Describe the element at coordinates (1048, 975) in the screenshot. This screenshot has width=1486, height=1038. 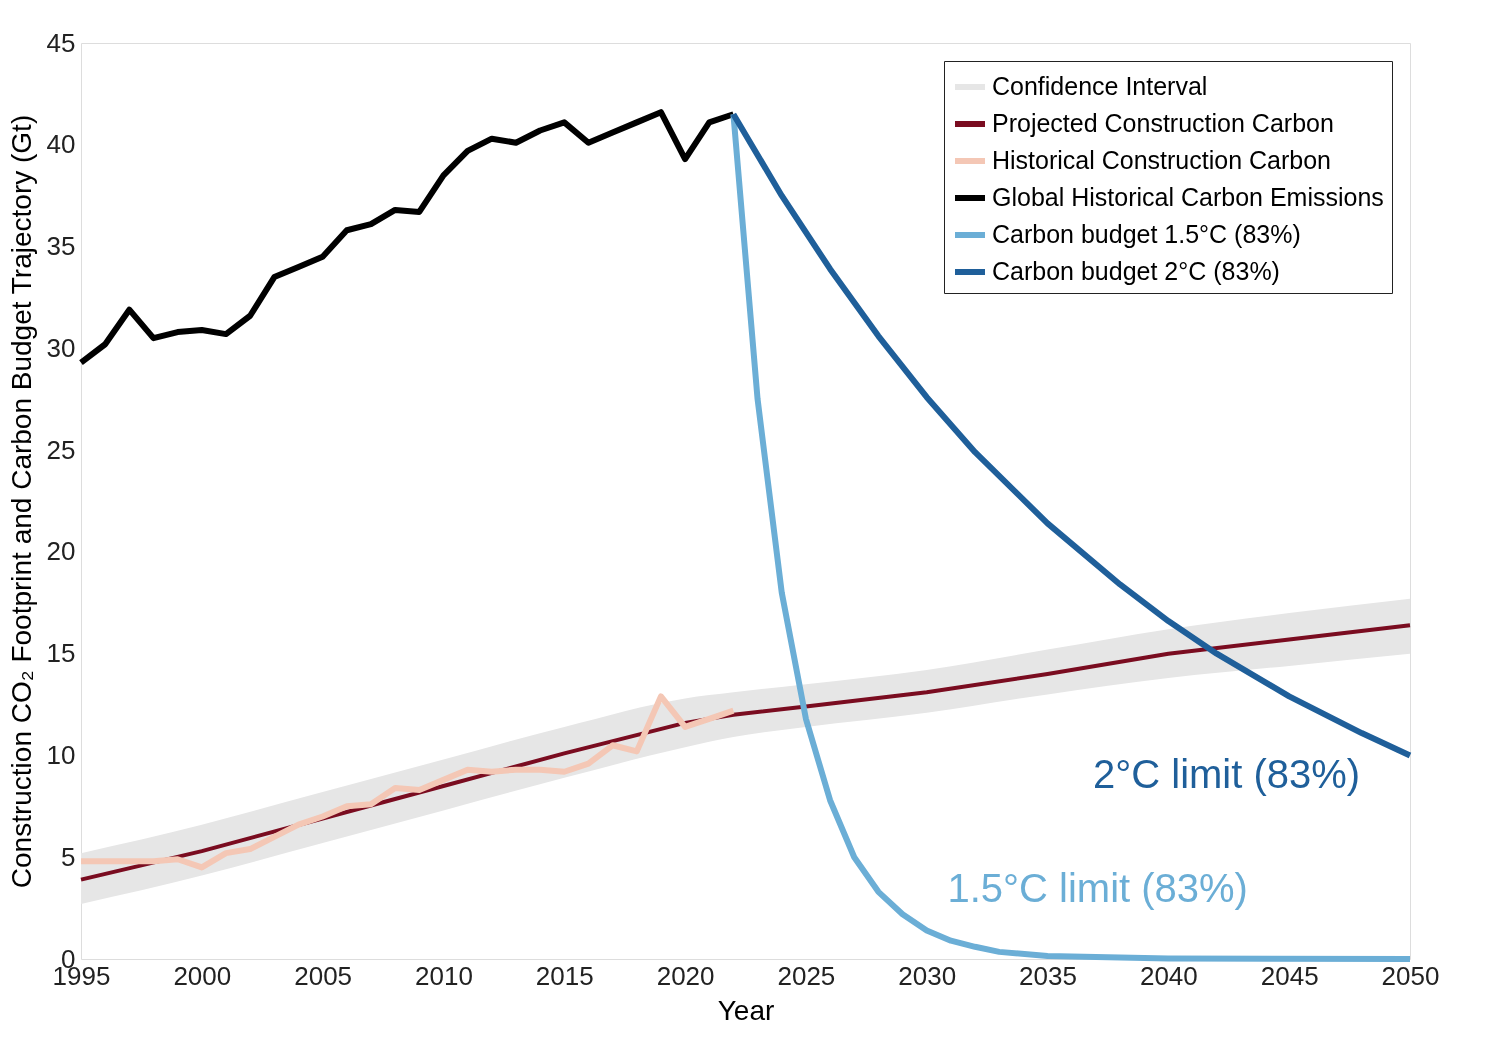
I see `x-tick-label: 2035` at that location.